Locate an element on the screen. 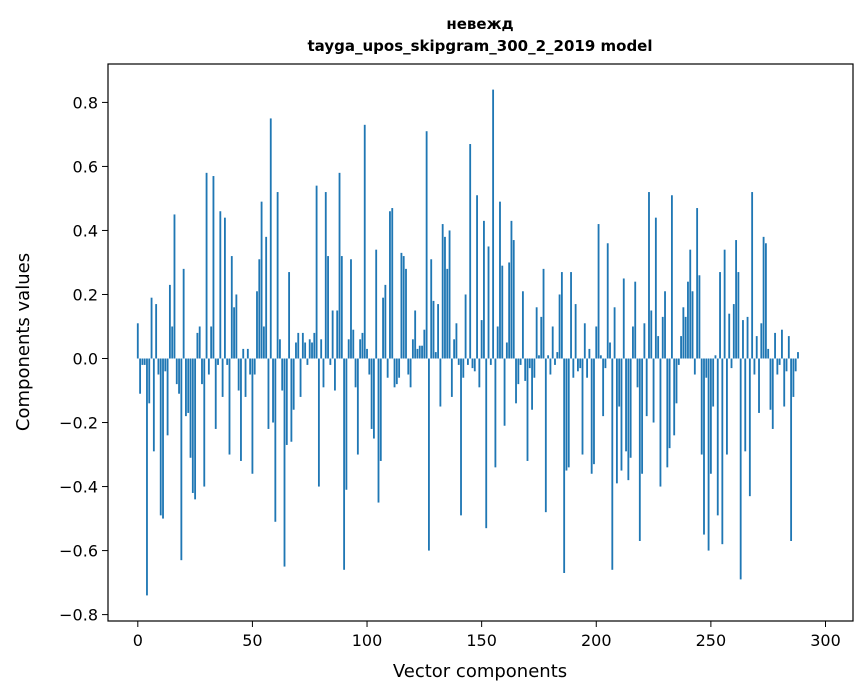  y-tick-label: −0.4 is located at coordinates (78, 487).